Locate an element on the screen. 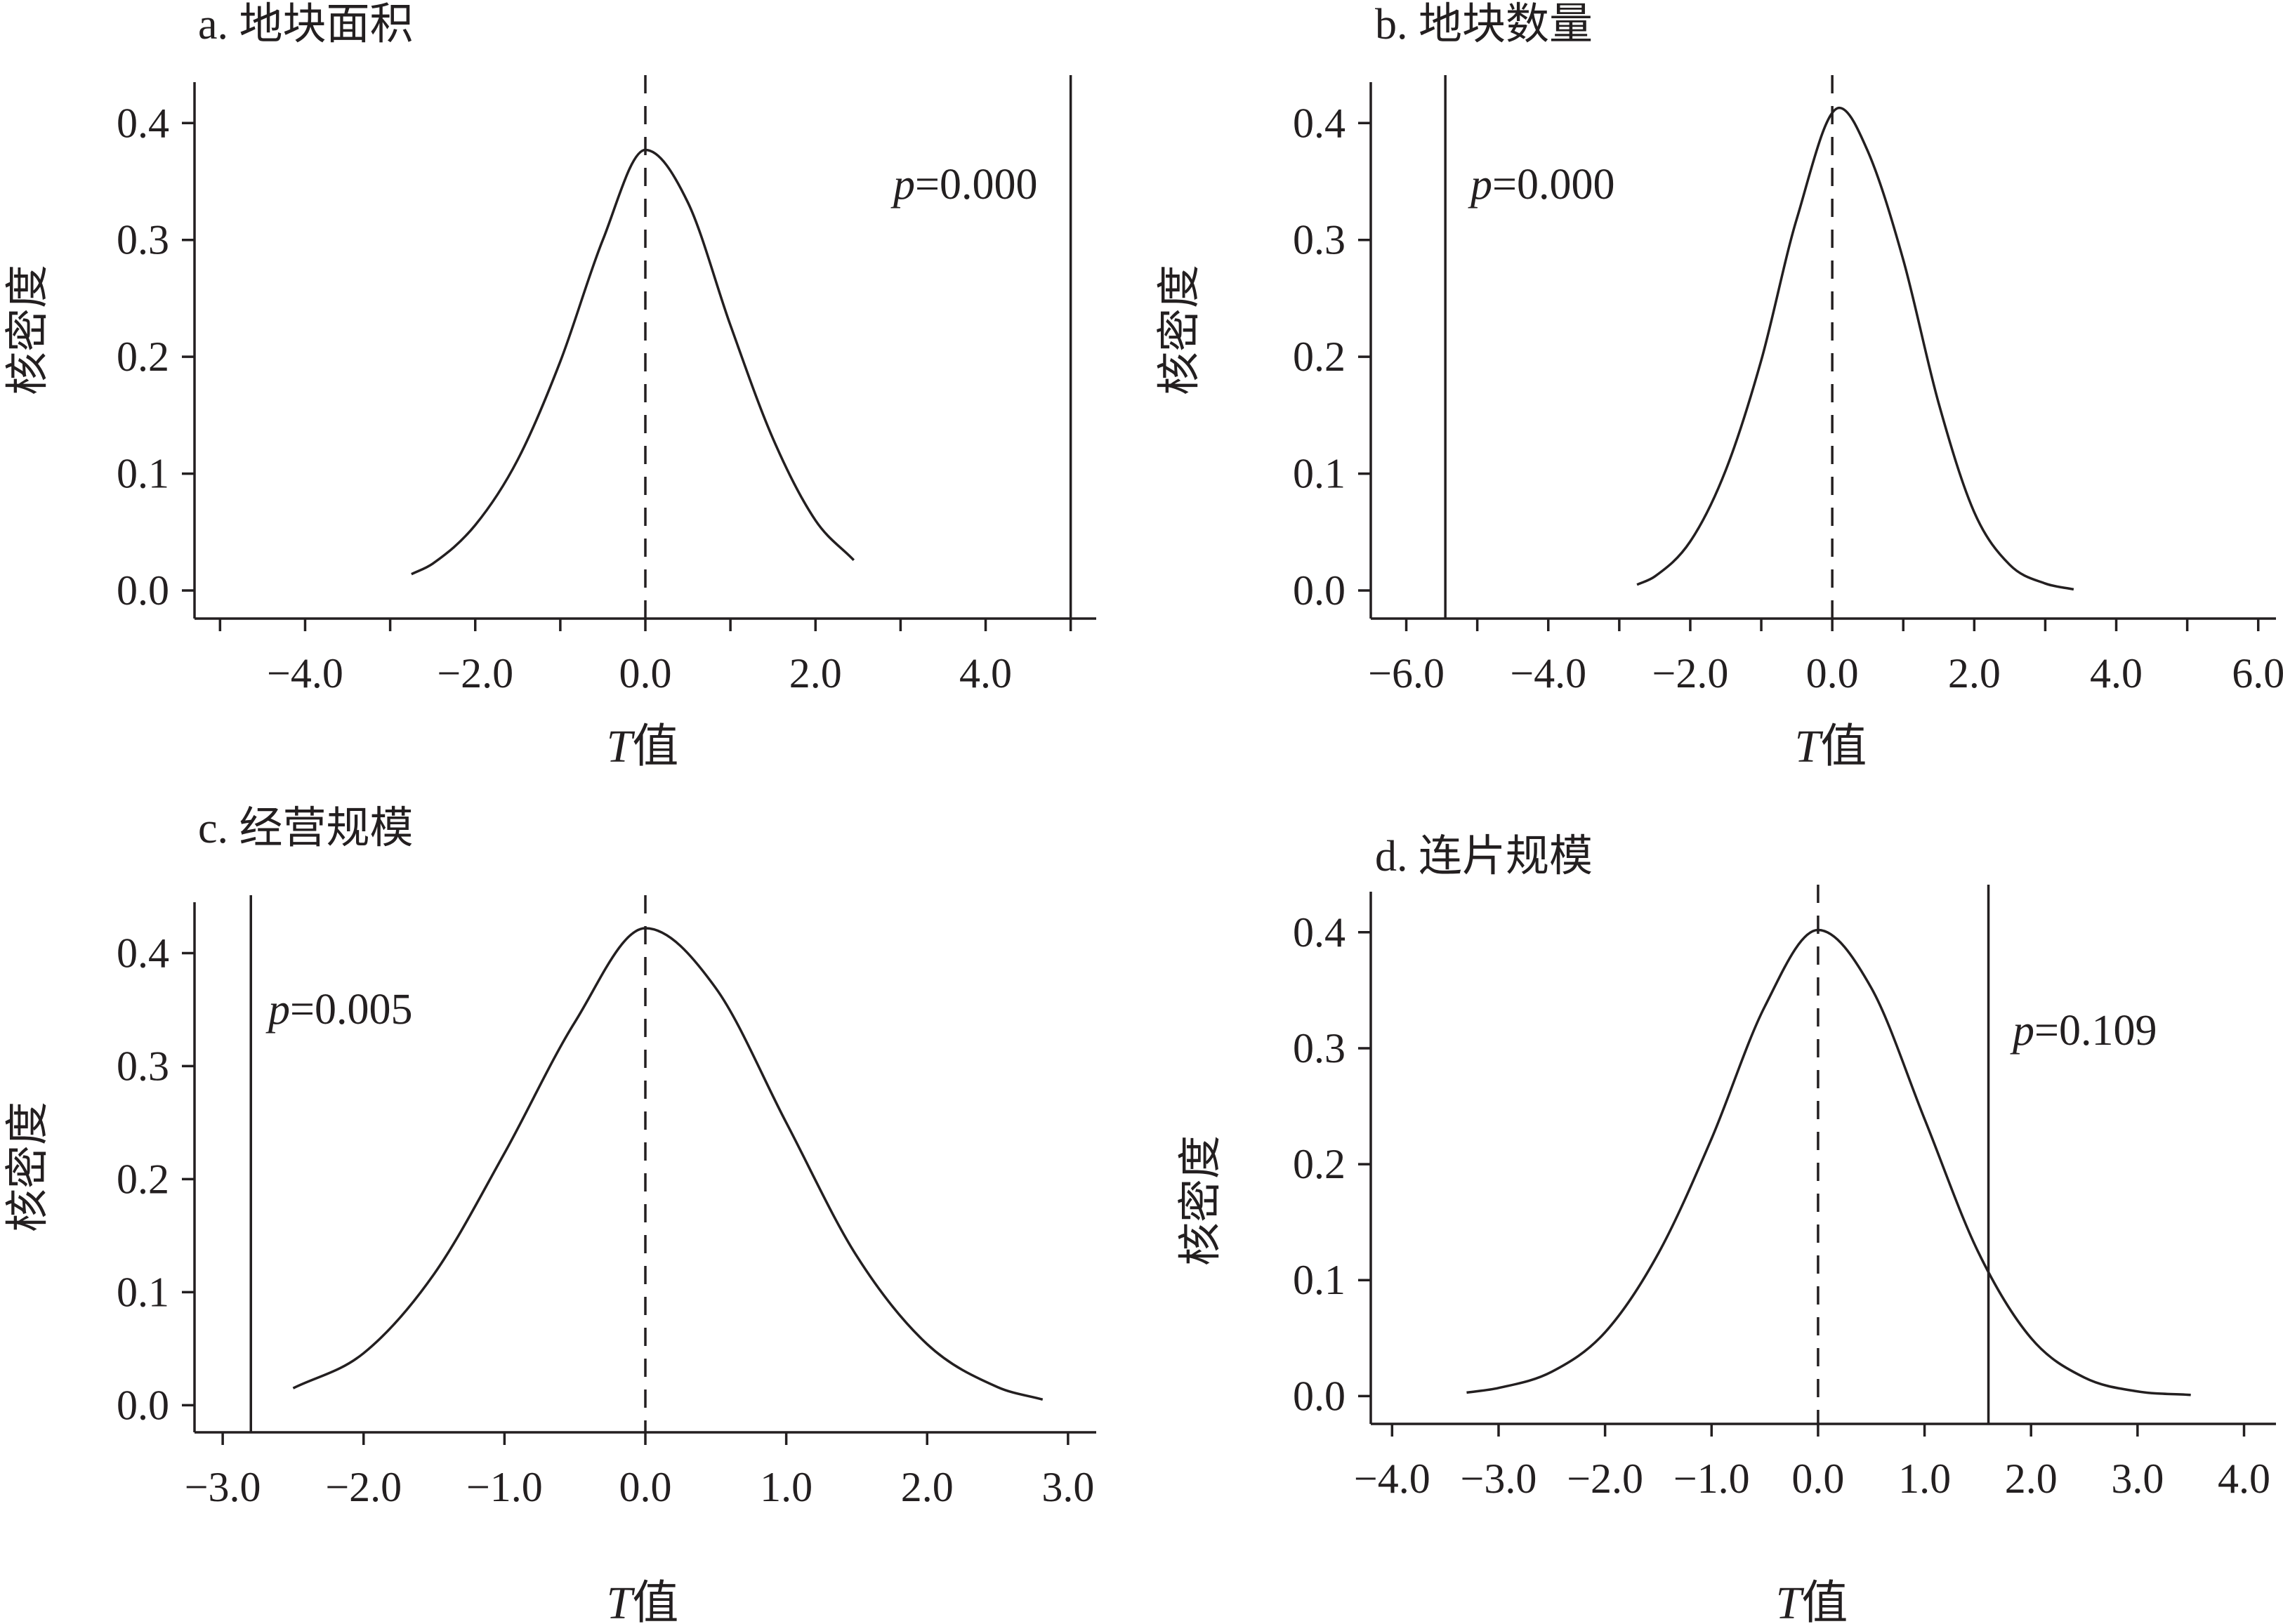 The height and width of the screenshot is (1624, 2283). panel-d-p-symbol: p is located at coordinates (2022, 1031).